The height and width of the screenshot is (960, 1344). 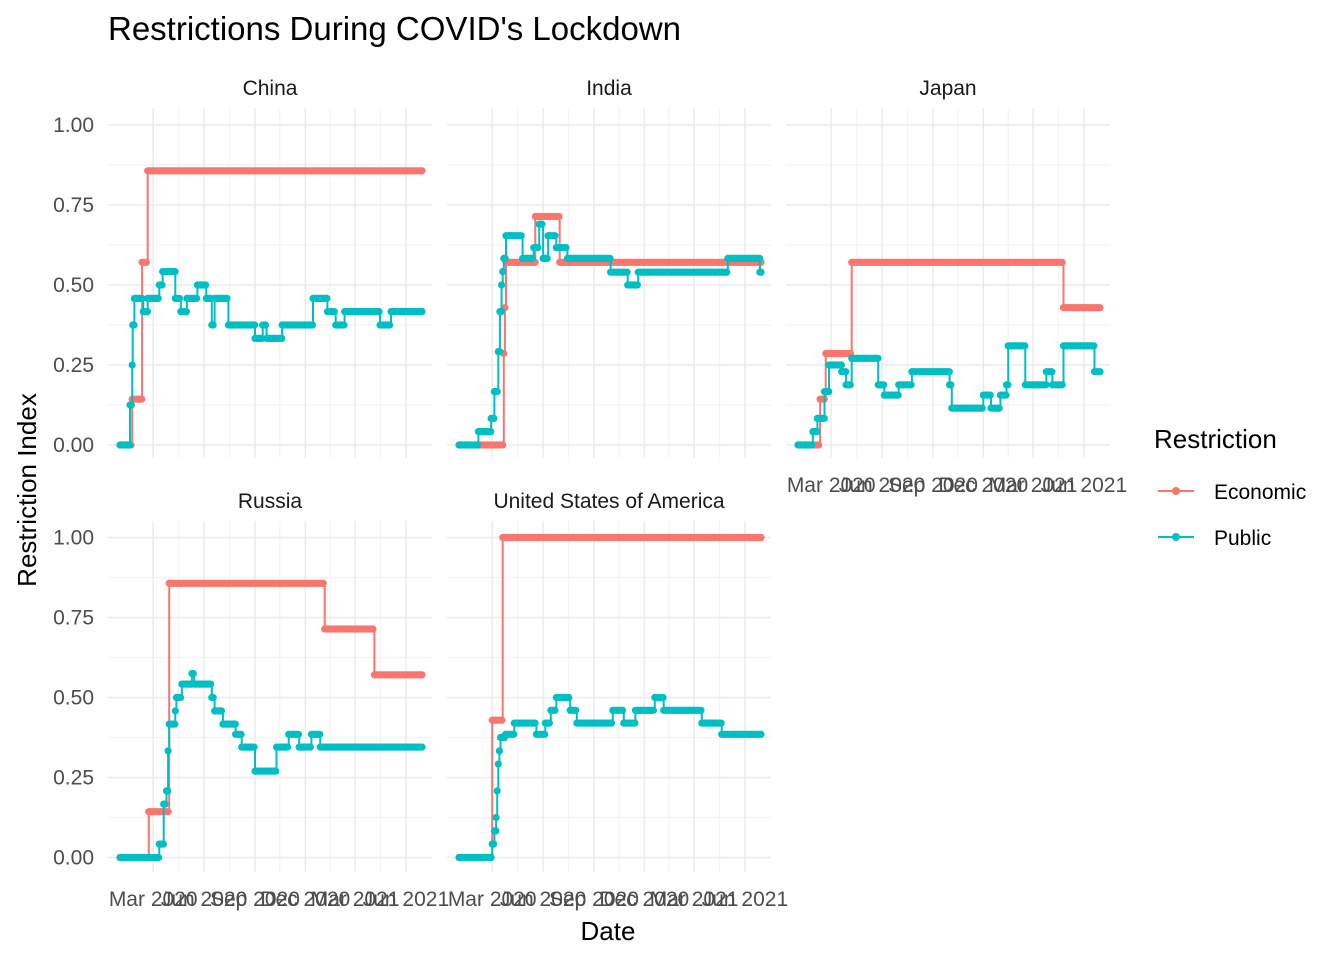 I want to click on panel-china: China 0.00 0.25 0.50 0.75 1.00, so click(x=242, y=267).